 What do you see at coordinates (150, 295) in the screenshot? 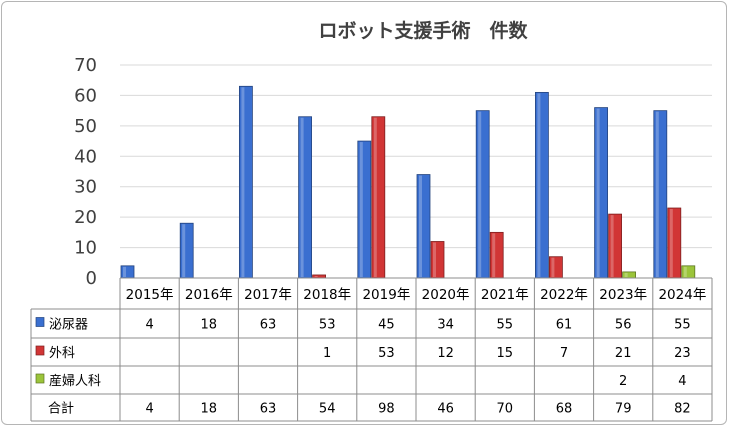
I see `category-label: 2015年` at bounding box center [150, 295].